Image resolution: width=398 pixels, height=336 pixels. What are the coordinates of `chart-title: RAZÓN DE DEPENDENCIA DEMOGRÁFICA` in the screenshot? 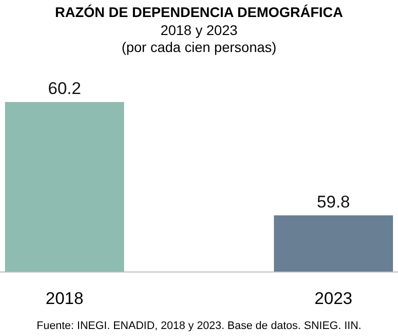 It's located at (199, 12).